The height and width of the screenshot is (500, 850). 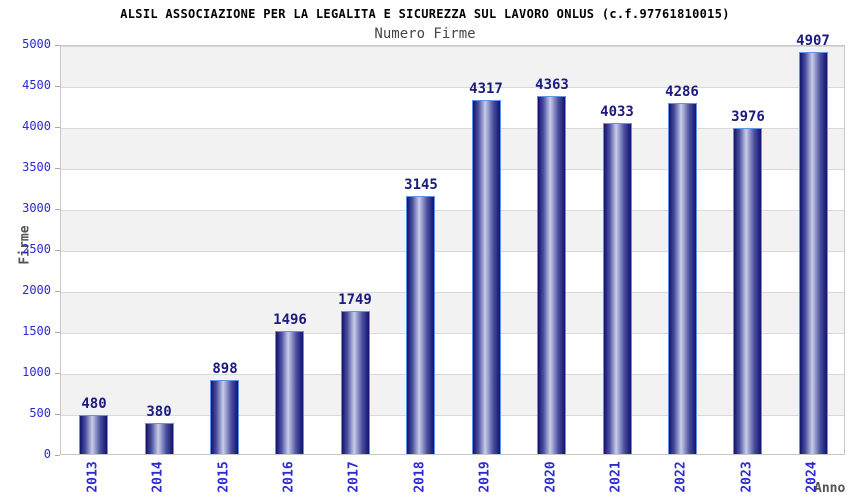 I want to click on x-tick-label: 2014, so click(x=158, y=477).